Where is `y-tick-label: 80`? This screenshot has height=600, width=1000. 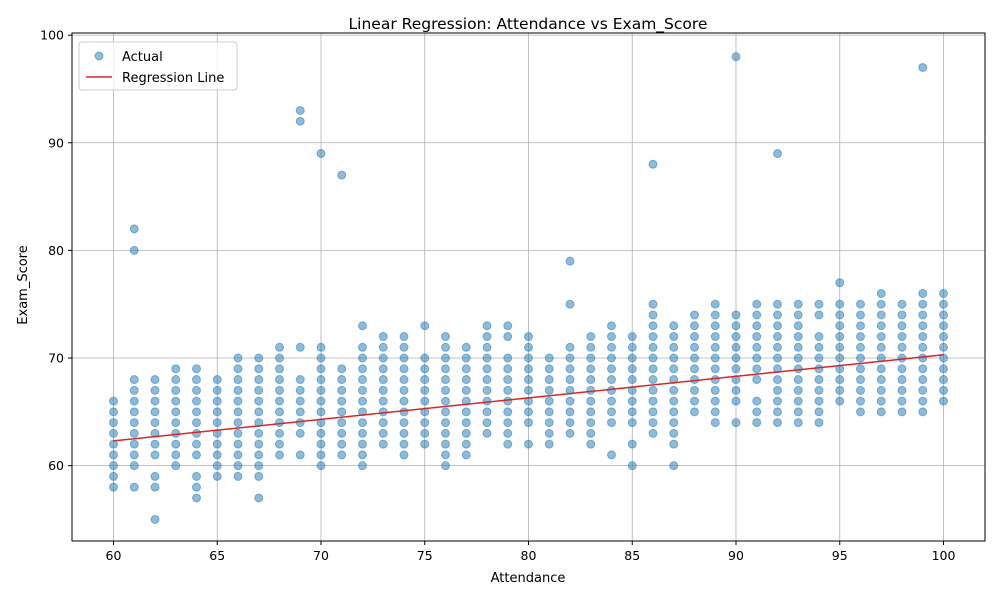 y-tick-label: 80 is located at coordinates (56, 250).